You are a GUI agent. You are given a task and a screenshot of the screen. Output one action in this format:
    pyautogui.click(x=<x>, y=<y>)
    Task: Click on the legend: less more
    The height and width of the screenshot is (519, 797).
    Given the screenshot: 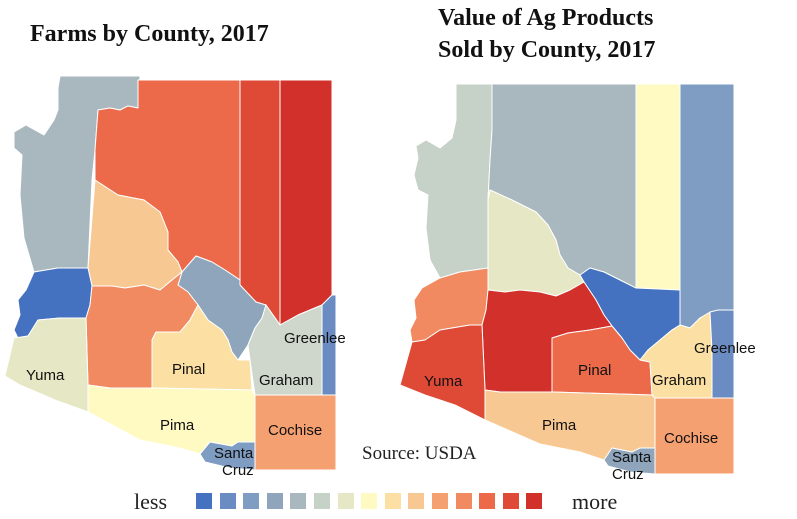 What is the action you would take?
    pyautogui.click(x=398, y=503)
    